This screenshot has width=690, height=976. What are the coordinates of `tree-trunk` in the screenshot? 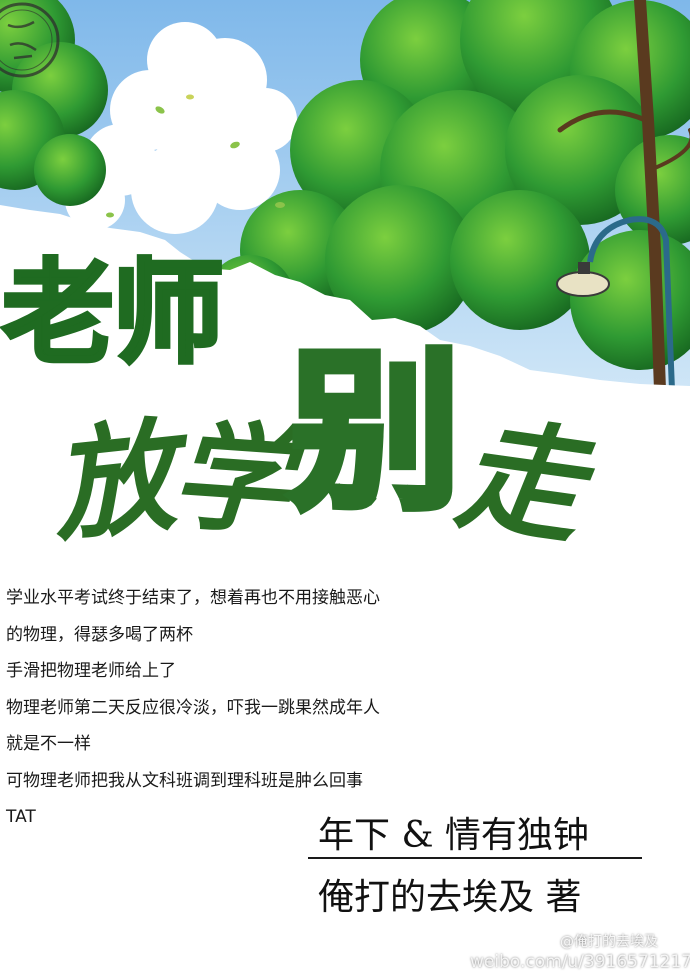 It's located at (623, 198).